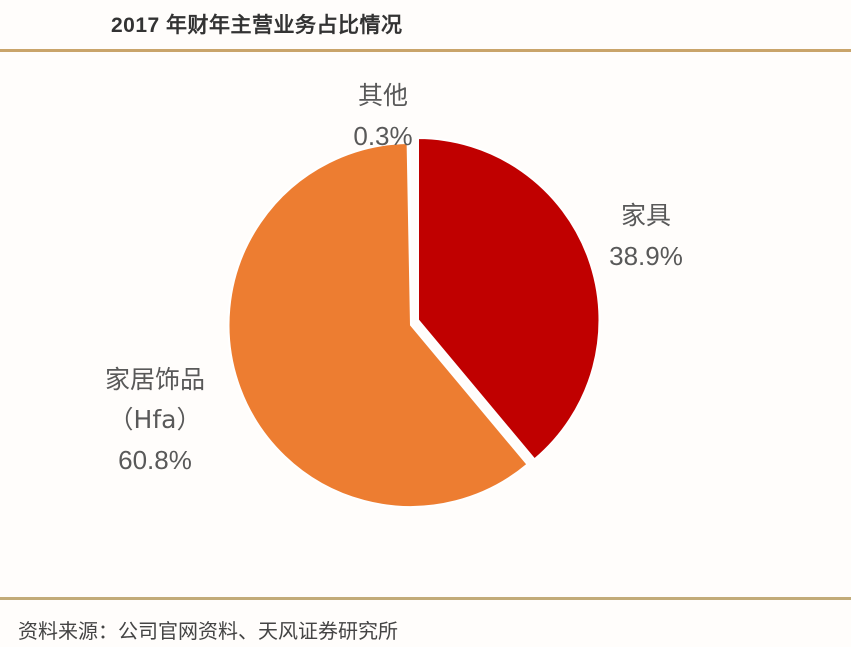 The width and height of the screenshot is (851, 647). I want to click on label-home-decor-pct: 60.8%, so click(155, 460).